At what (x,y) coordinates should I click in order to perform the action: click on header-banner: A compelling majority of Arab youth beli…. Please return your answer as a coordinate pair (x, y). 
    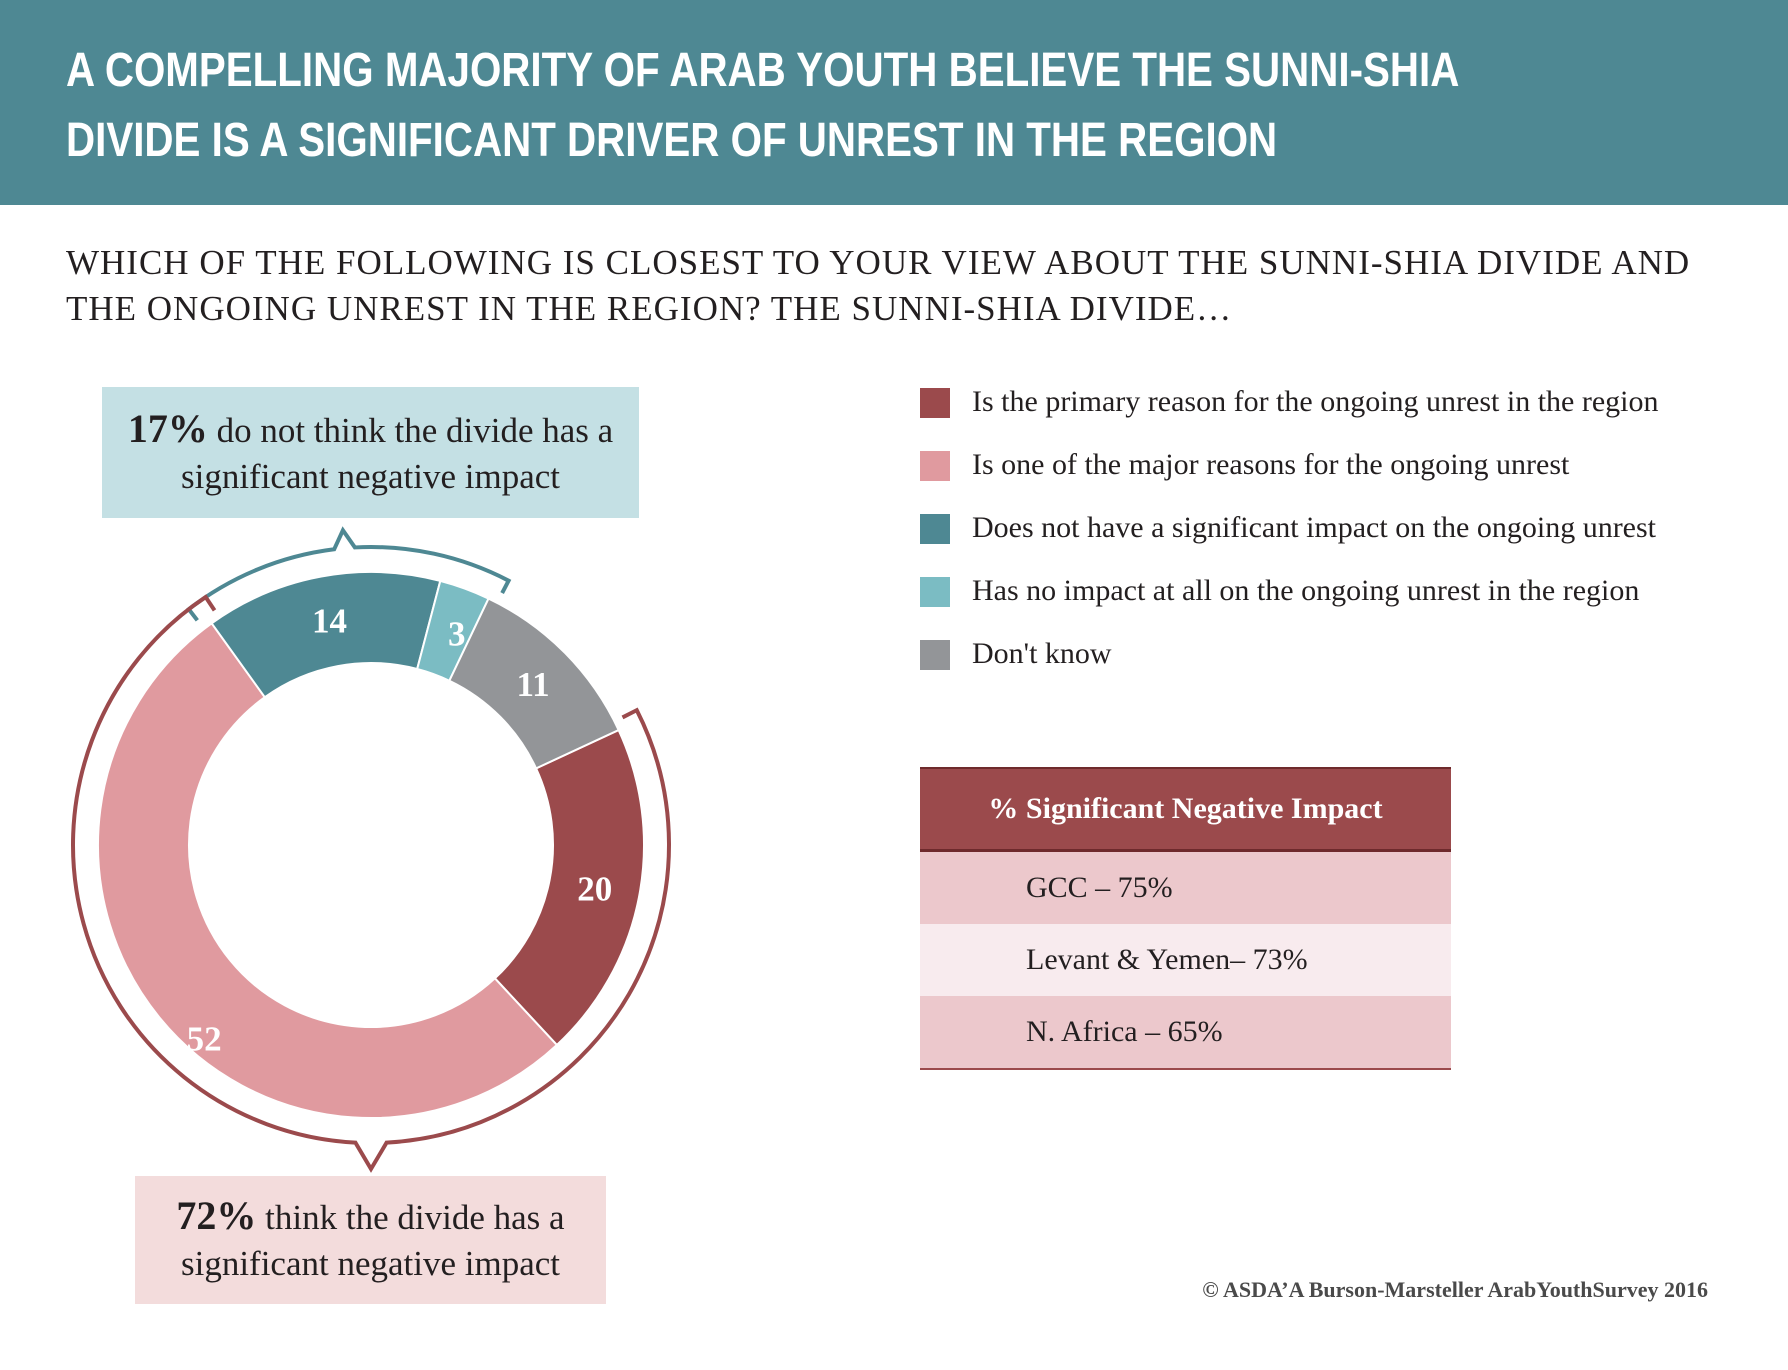
    Looking at the image, I should click on (894, 102).